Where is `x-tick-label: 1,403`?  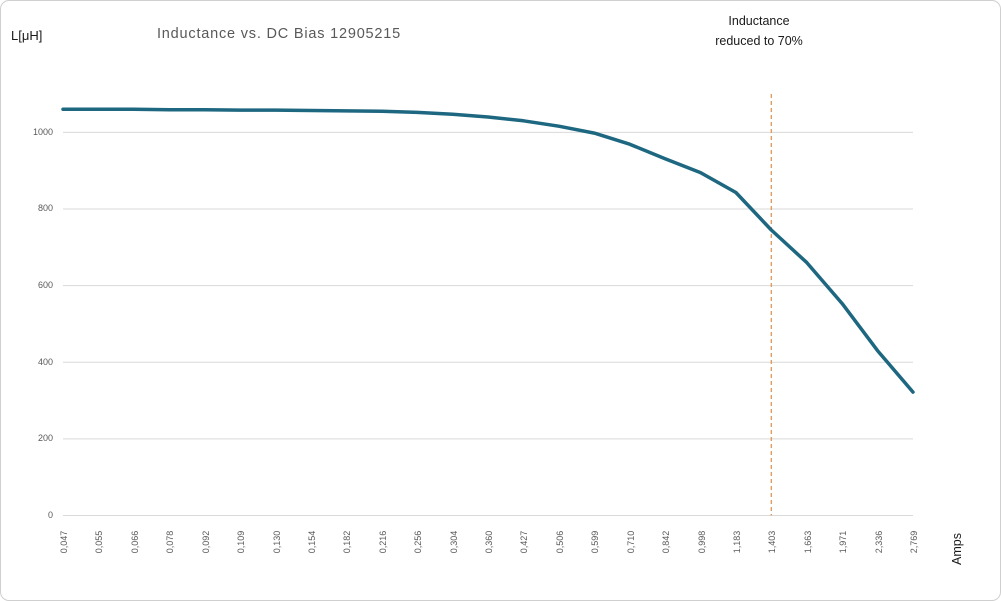
x-tick-label: 1,403 is located at coordinates (772, 542).